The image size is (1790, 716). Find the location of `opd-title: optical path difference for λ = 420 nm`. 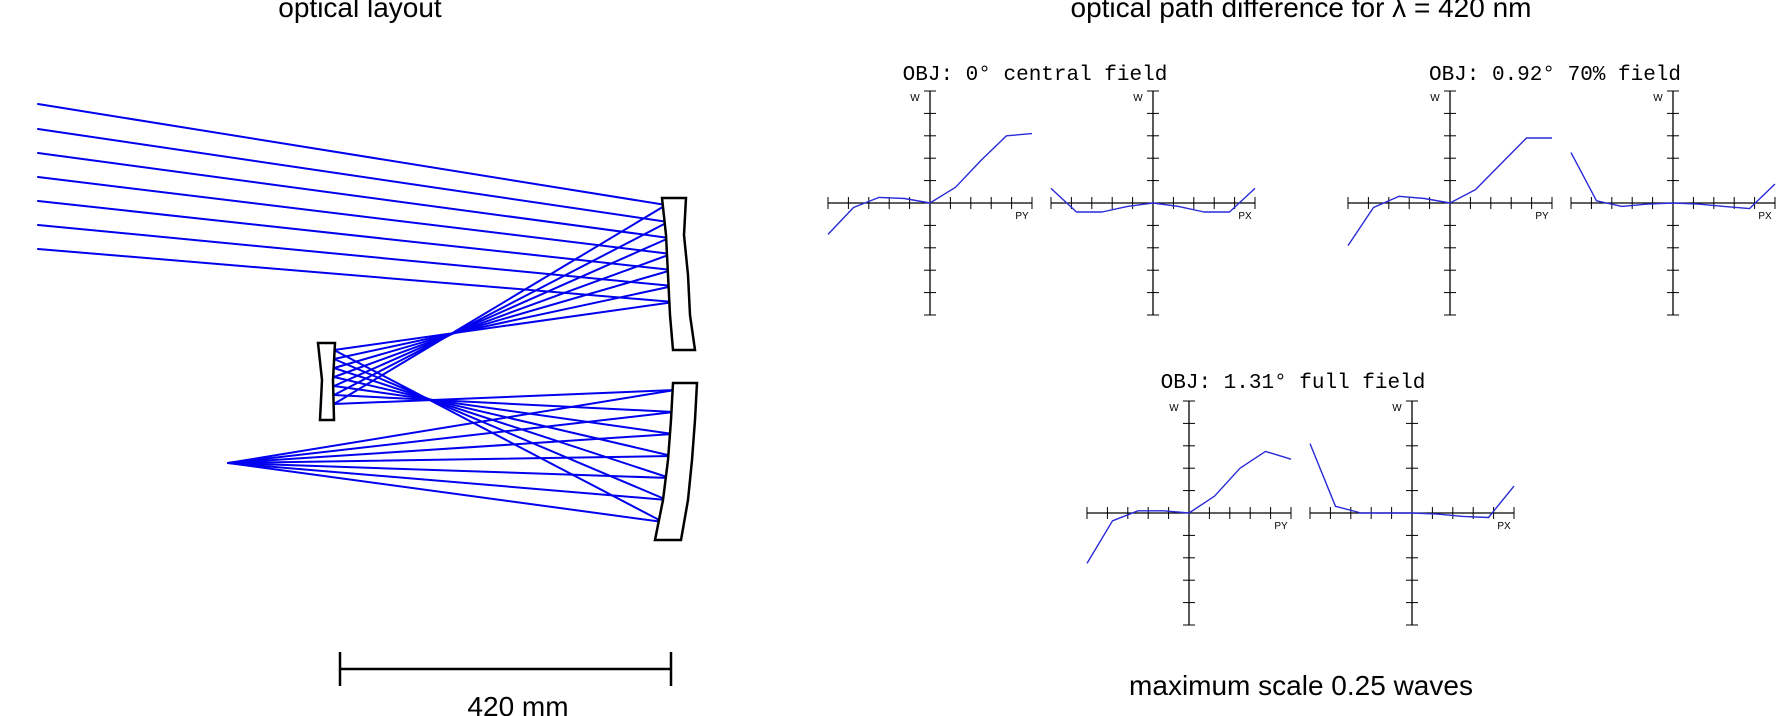

opd-title: optical path difference for λ = 420 nm is located at coordinates (1301, 11).